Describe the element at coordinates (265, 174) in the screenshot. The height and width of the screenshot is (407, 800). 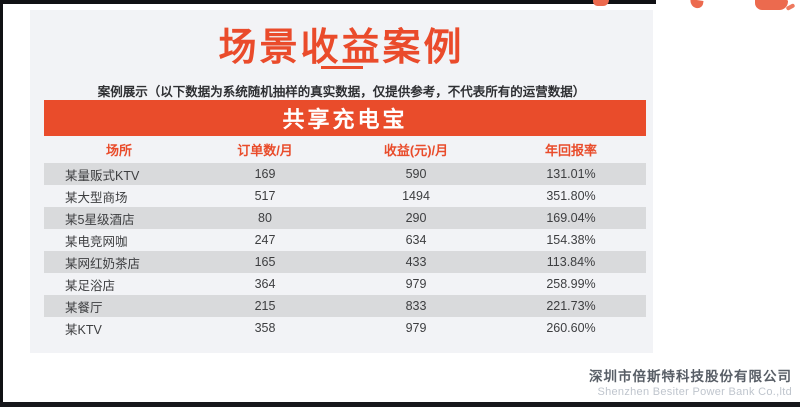
I see `cell-orders: 169` at that location.